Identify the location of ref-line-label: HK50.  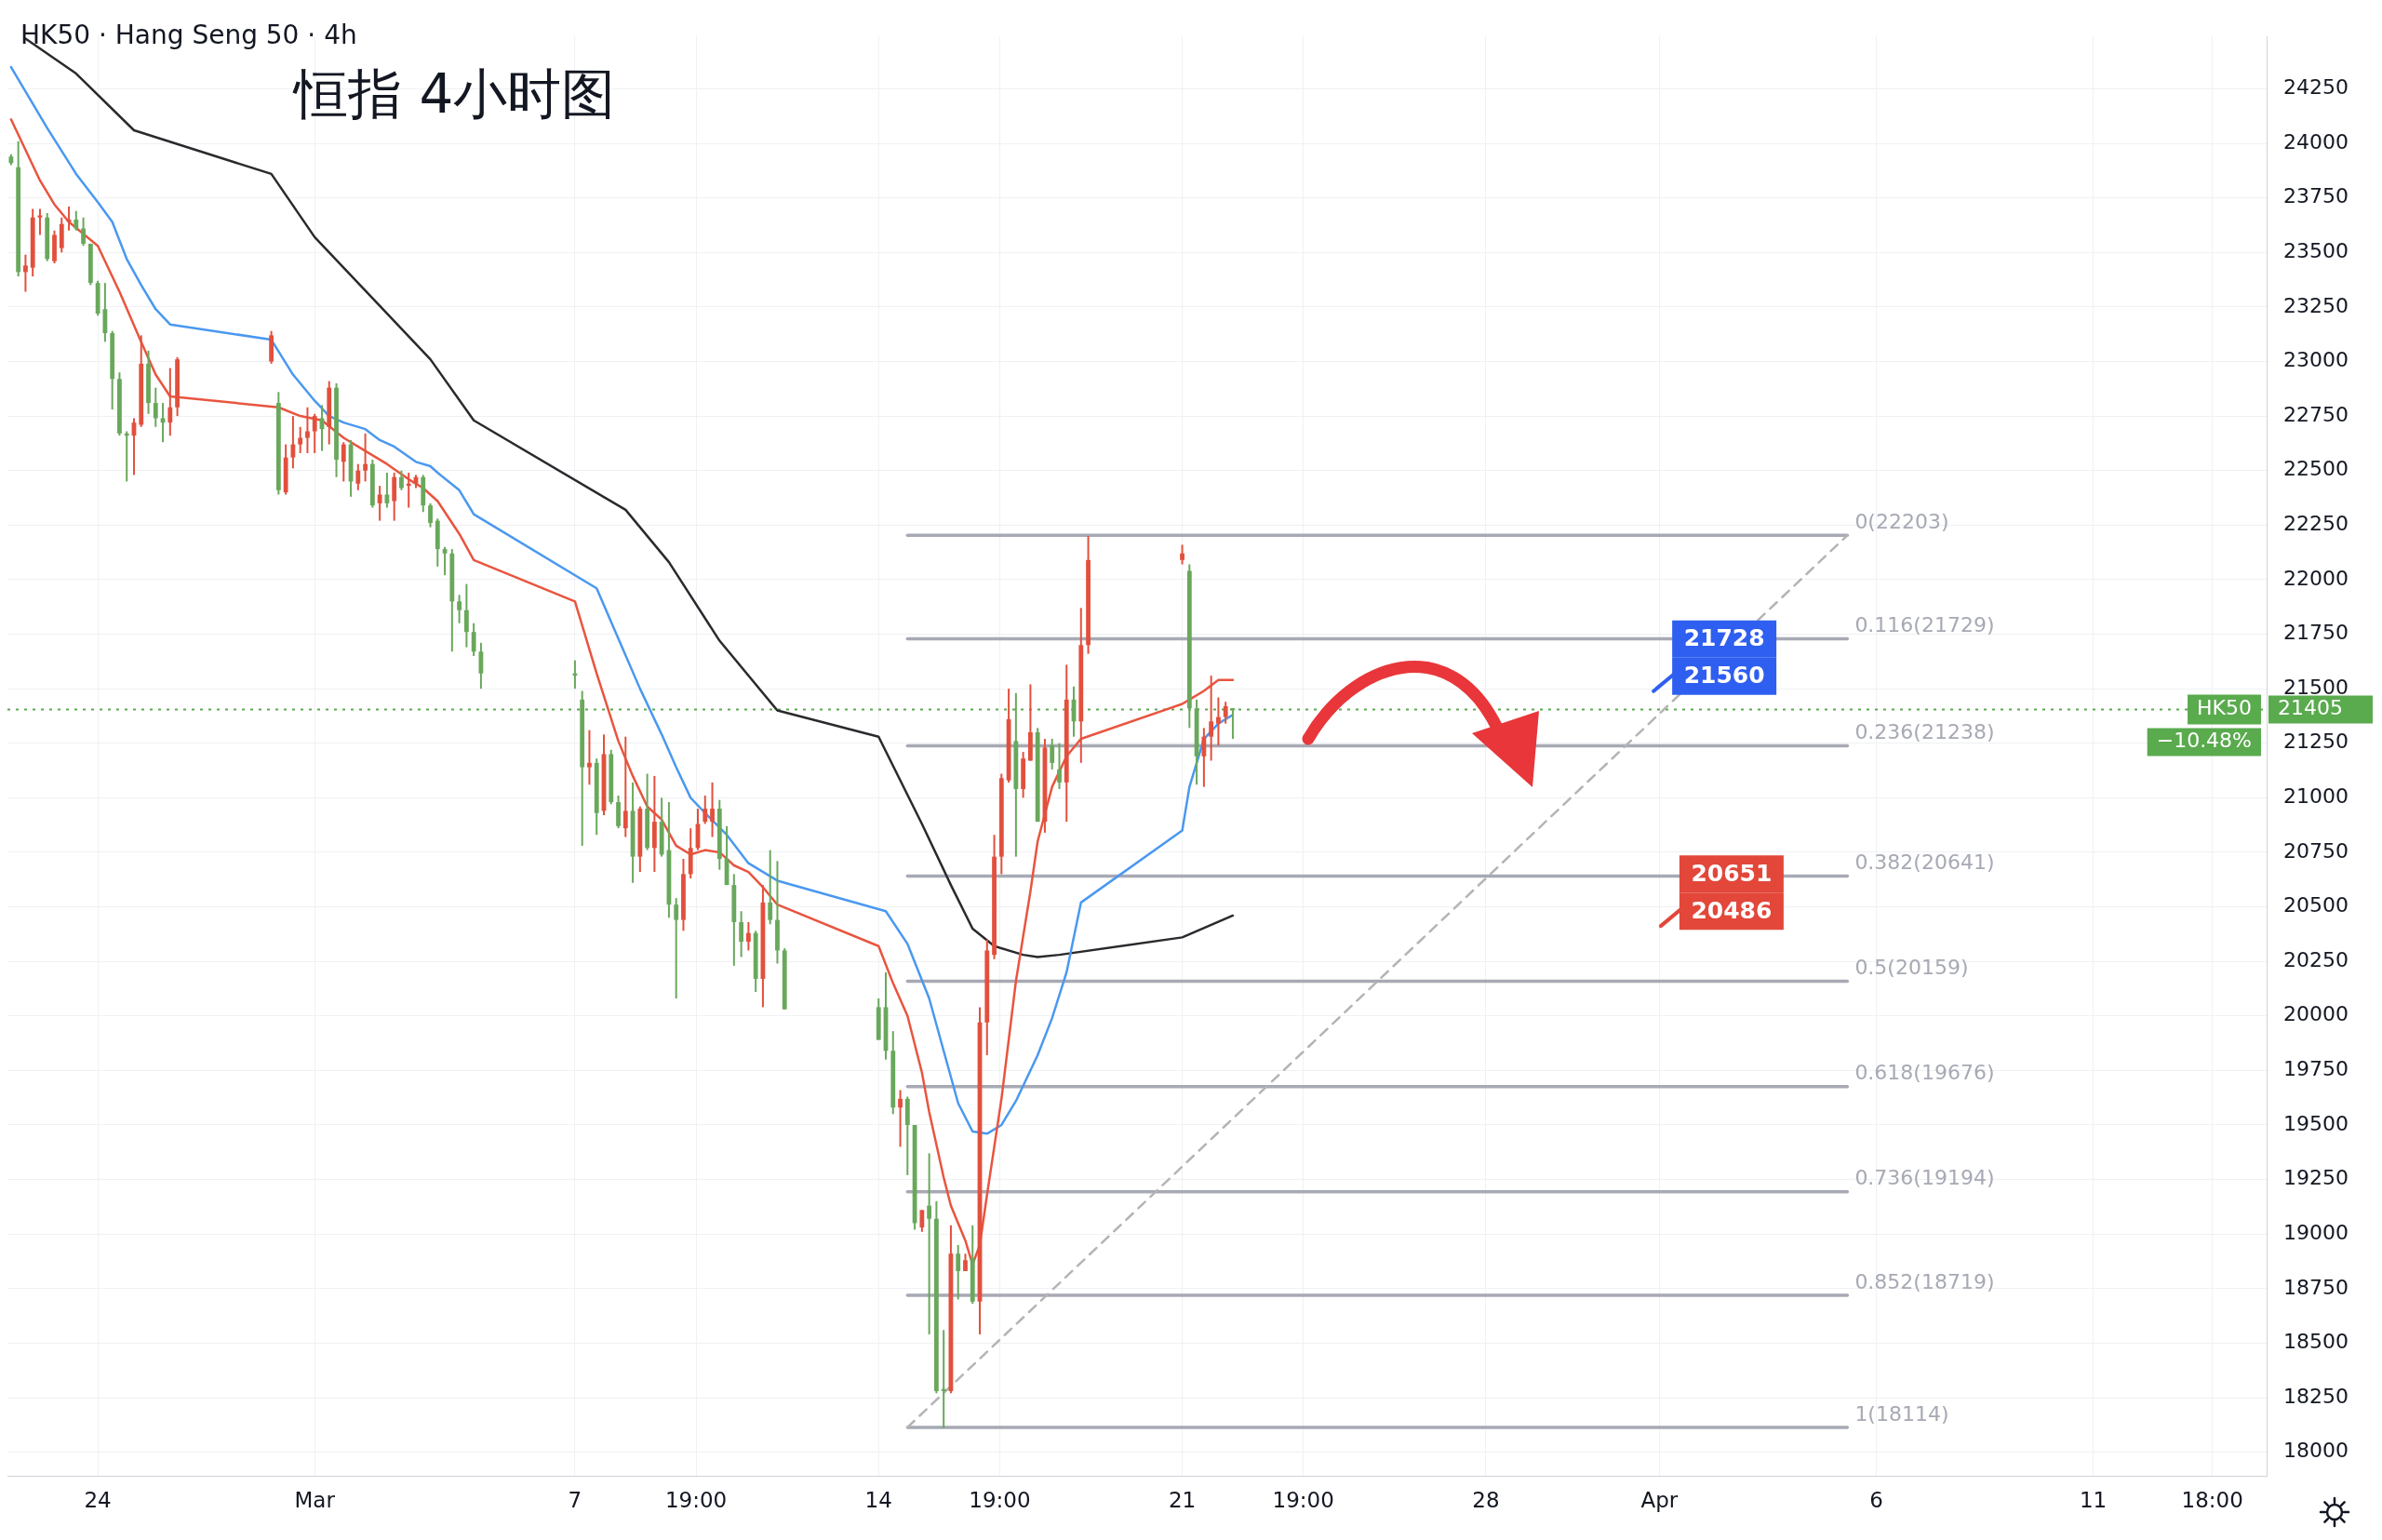
(2225, 708).